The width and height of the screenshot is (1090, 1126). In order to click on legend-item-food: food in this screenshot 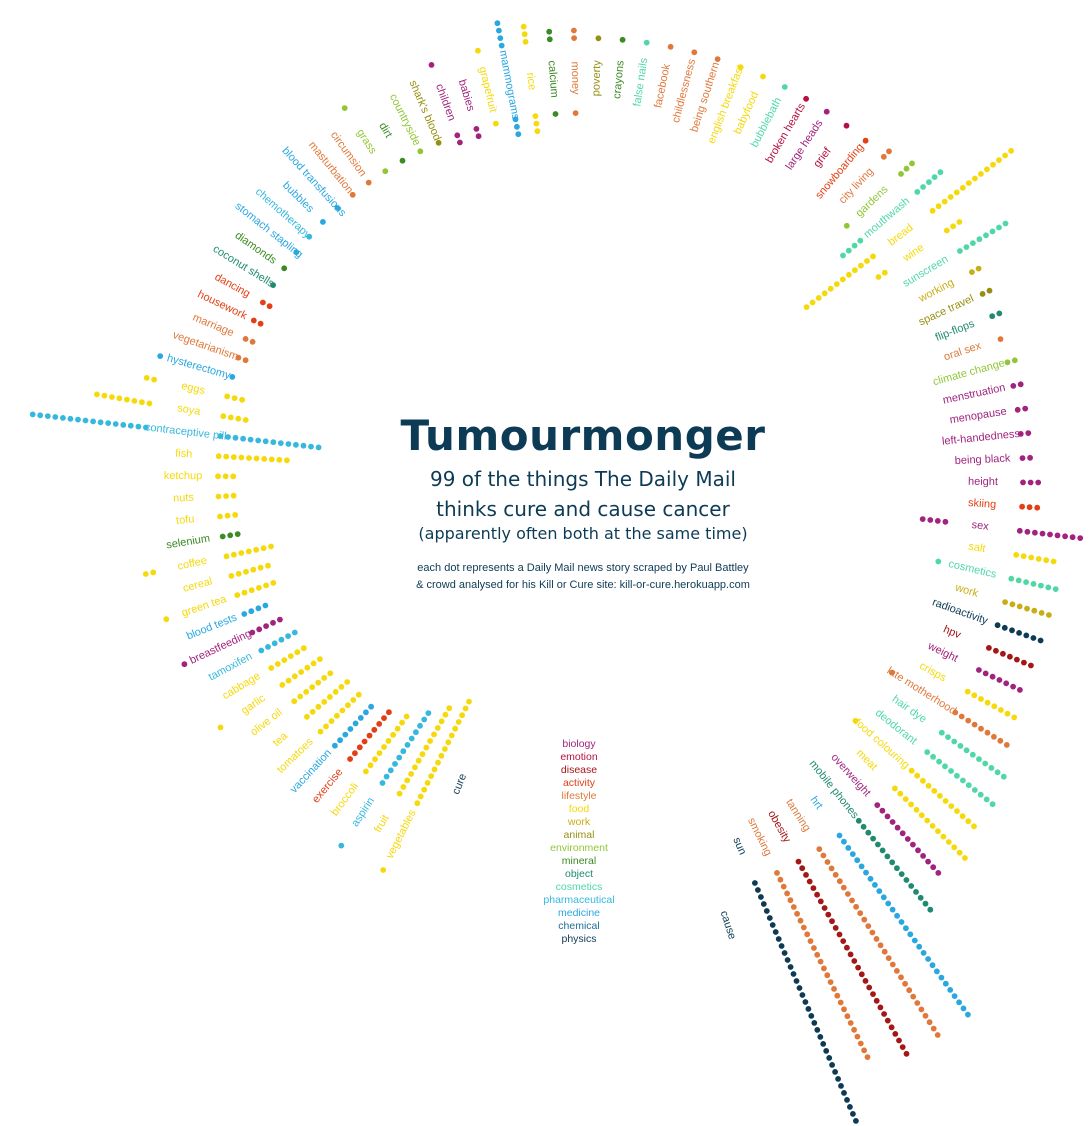, I will do `click(579, 809)`.